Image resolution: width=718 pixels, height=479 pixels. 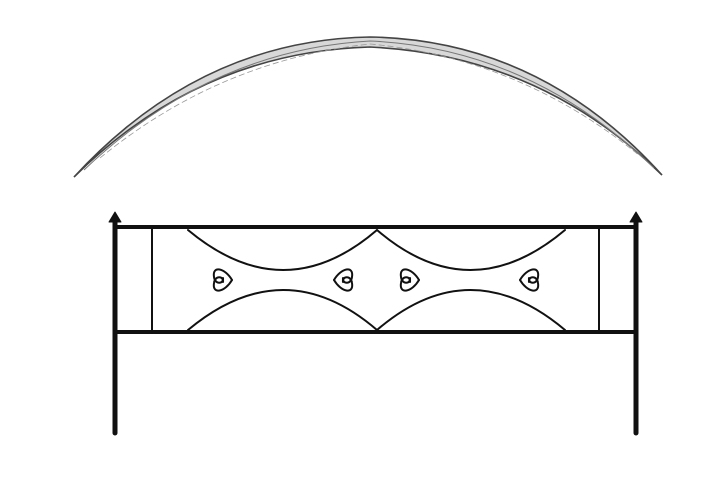 I want to click on right-finial, so click(x=636, y=217).